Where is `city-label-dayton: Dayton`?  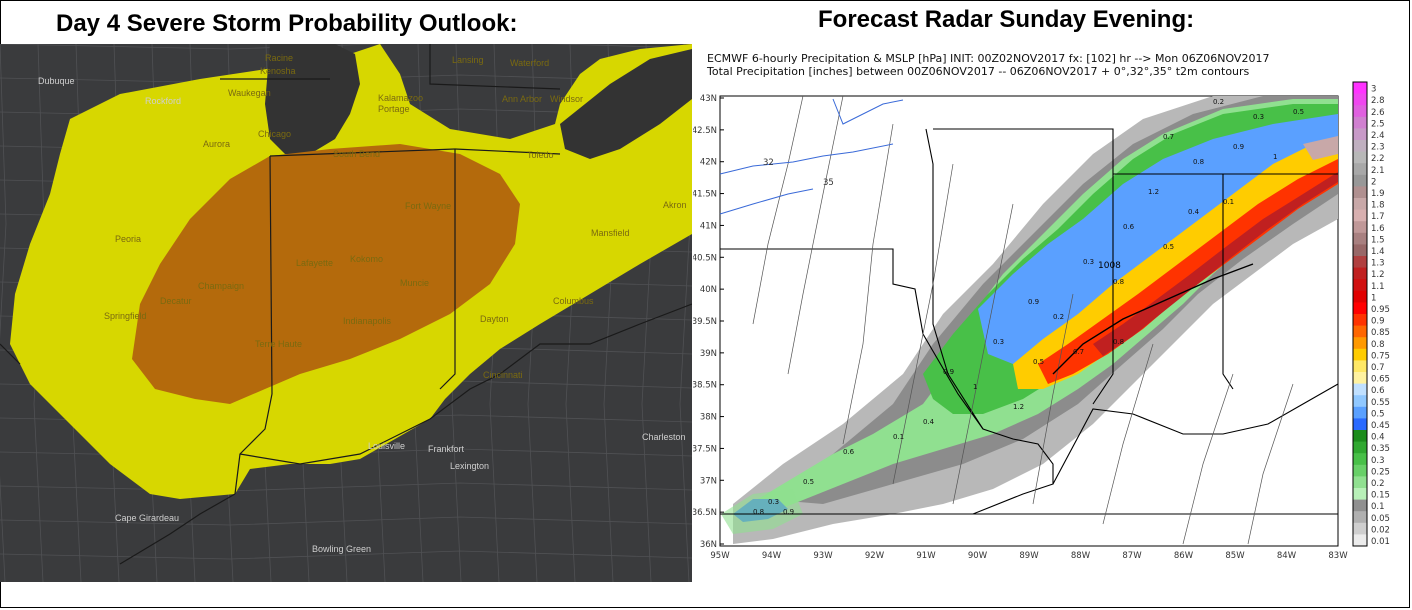
city-label-dayton: Dayton is located at coordinates (494, 319).